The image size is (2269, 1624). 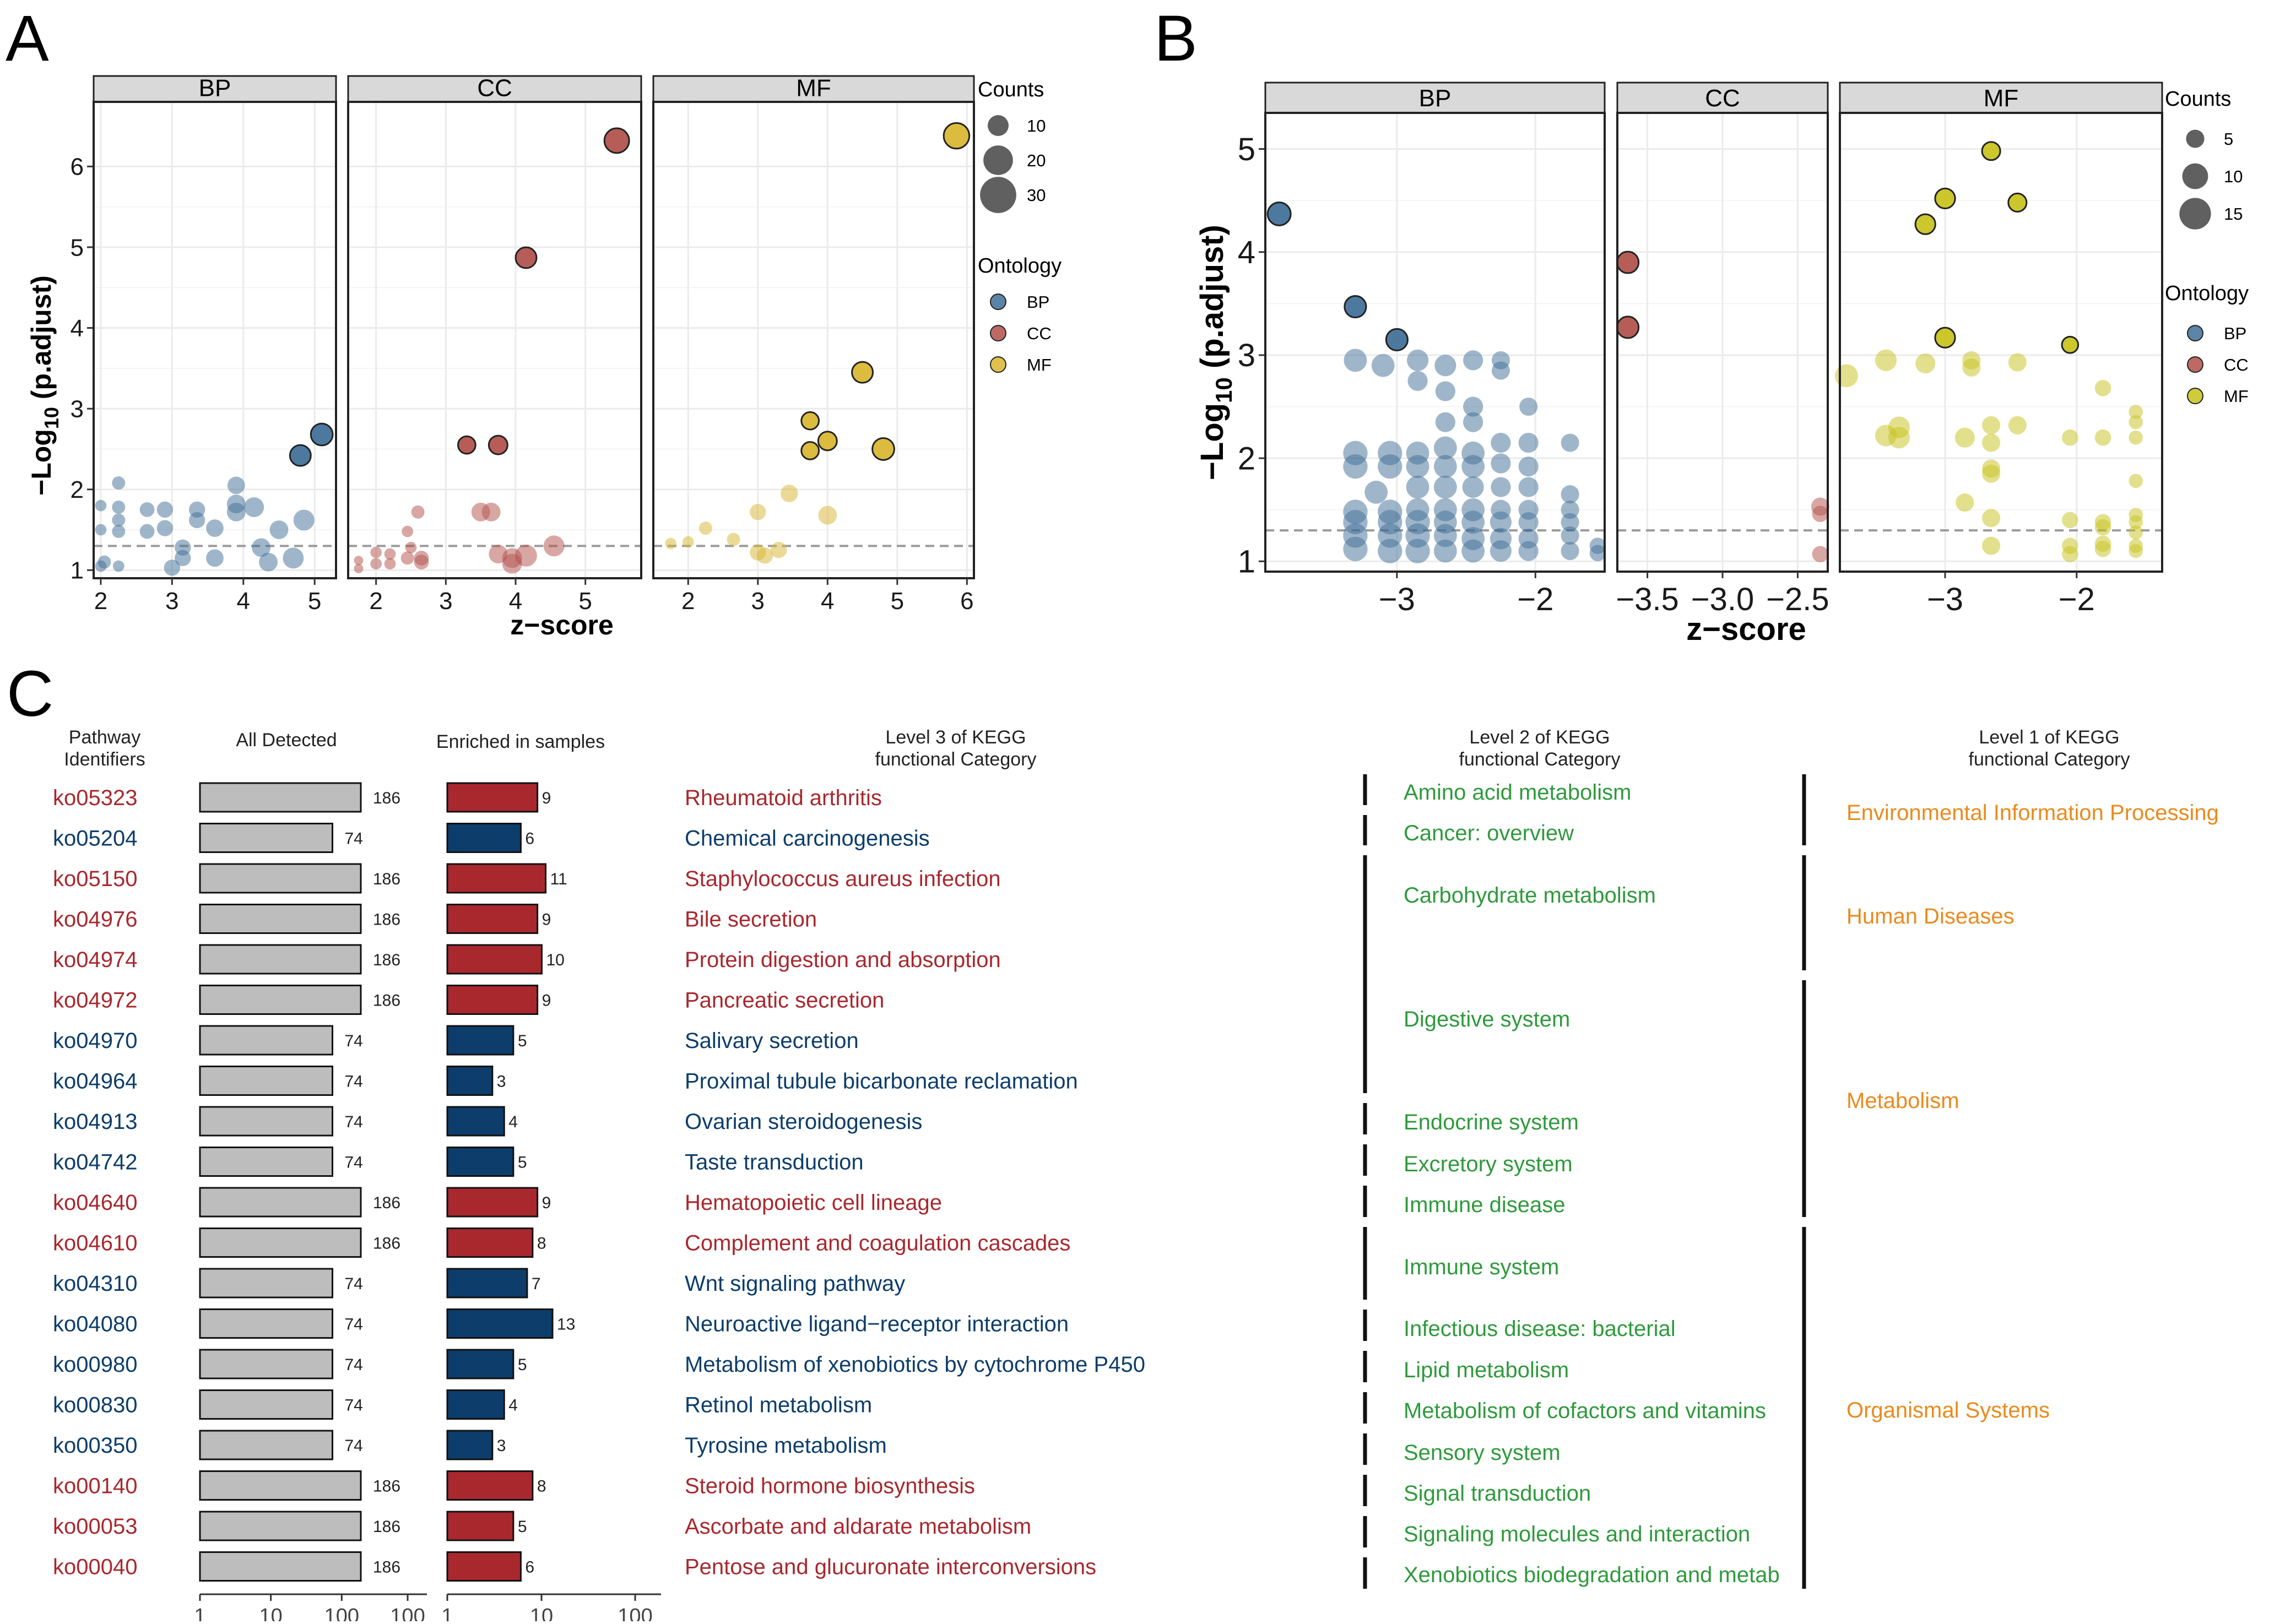 I want to click on legend-size-label: 20, so click(x=1036, y=160).